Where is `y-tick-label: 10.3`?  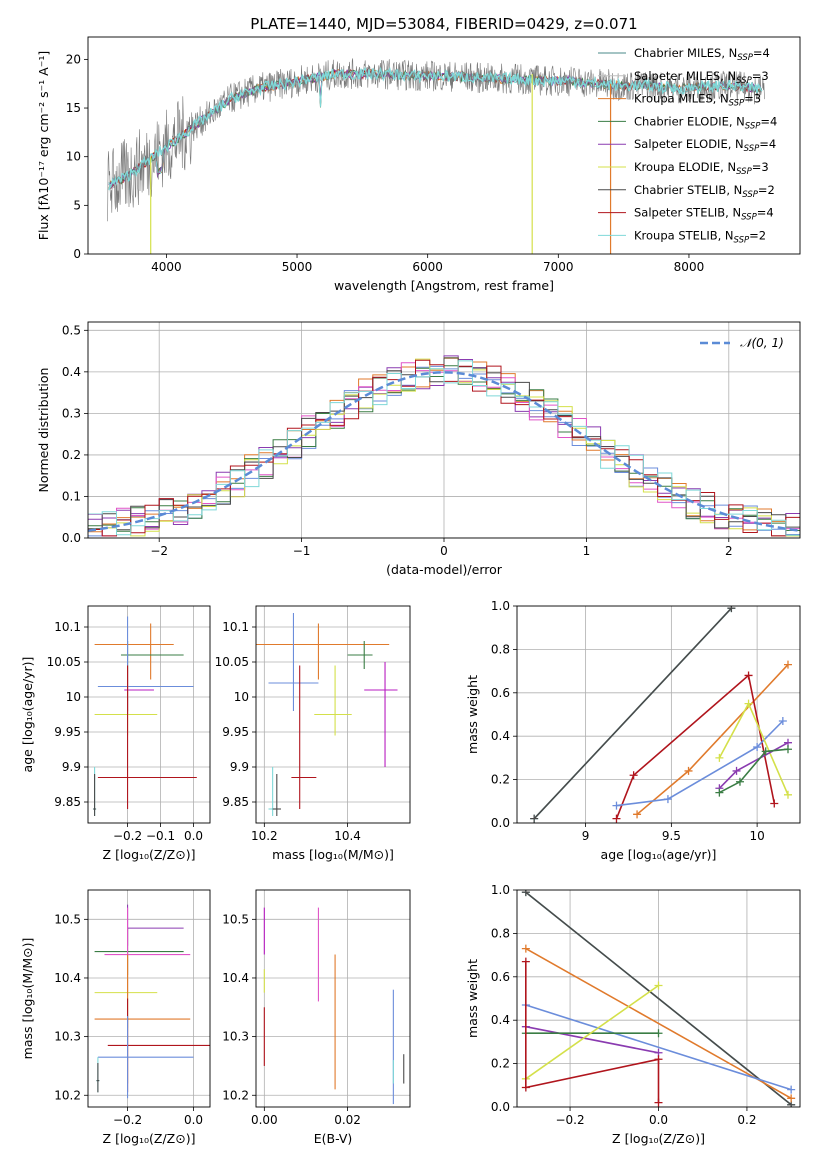
y-tick-label: 10.3 is located at coordinates (67, 1037).